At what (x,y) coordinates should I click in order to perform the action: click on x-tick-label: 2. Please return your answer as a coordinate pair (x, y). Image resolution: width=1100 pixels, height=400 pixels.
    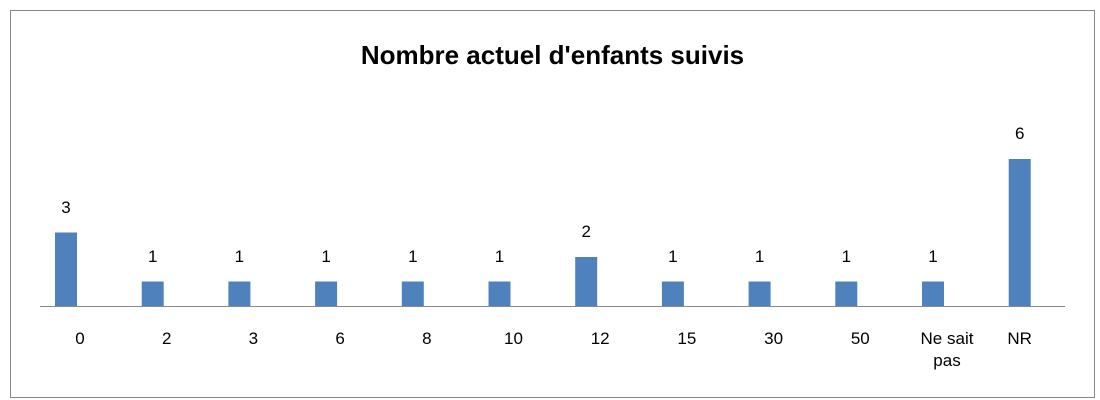
    Looking at the image, I should click on (166, 338).